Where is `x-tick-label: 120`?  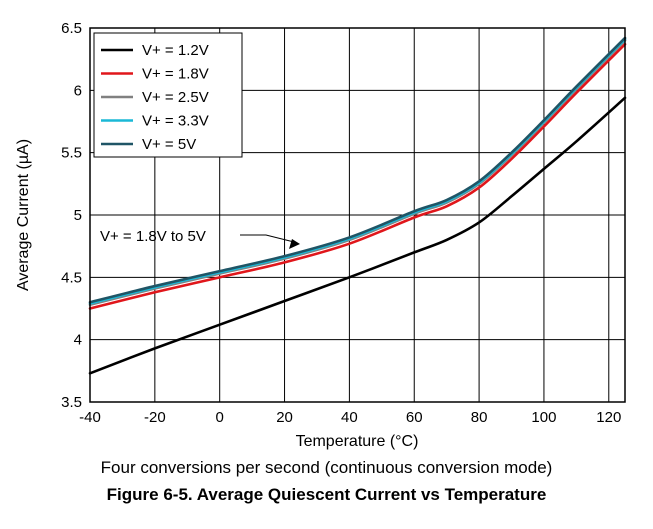
x-tick-label: 120 is located at coordinates (608, 417).